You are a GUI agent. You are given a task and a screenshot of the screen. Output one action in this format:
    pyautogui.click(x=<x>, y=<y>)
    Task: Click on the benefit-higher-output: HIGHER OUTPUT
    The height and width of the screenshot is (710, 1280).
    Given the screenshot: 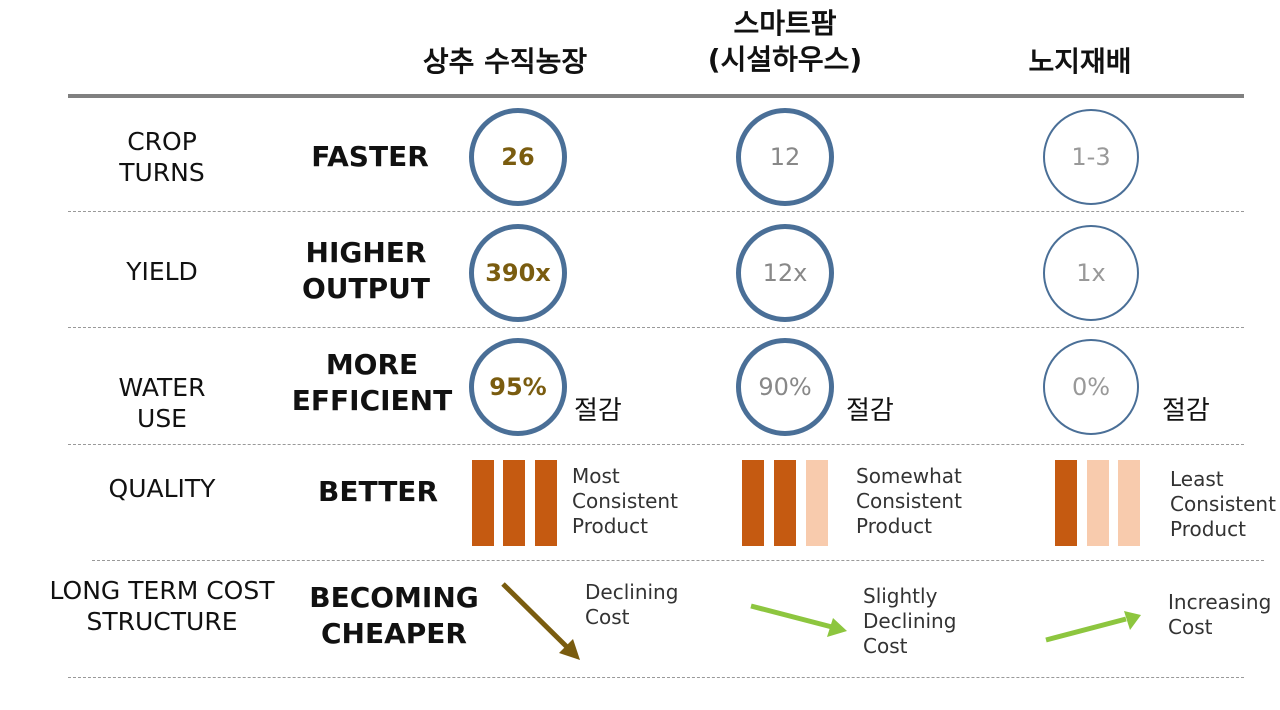 What is the action you would take?
    pyautogui.click(x=366, y=271)
    